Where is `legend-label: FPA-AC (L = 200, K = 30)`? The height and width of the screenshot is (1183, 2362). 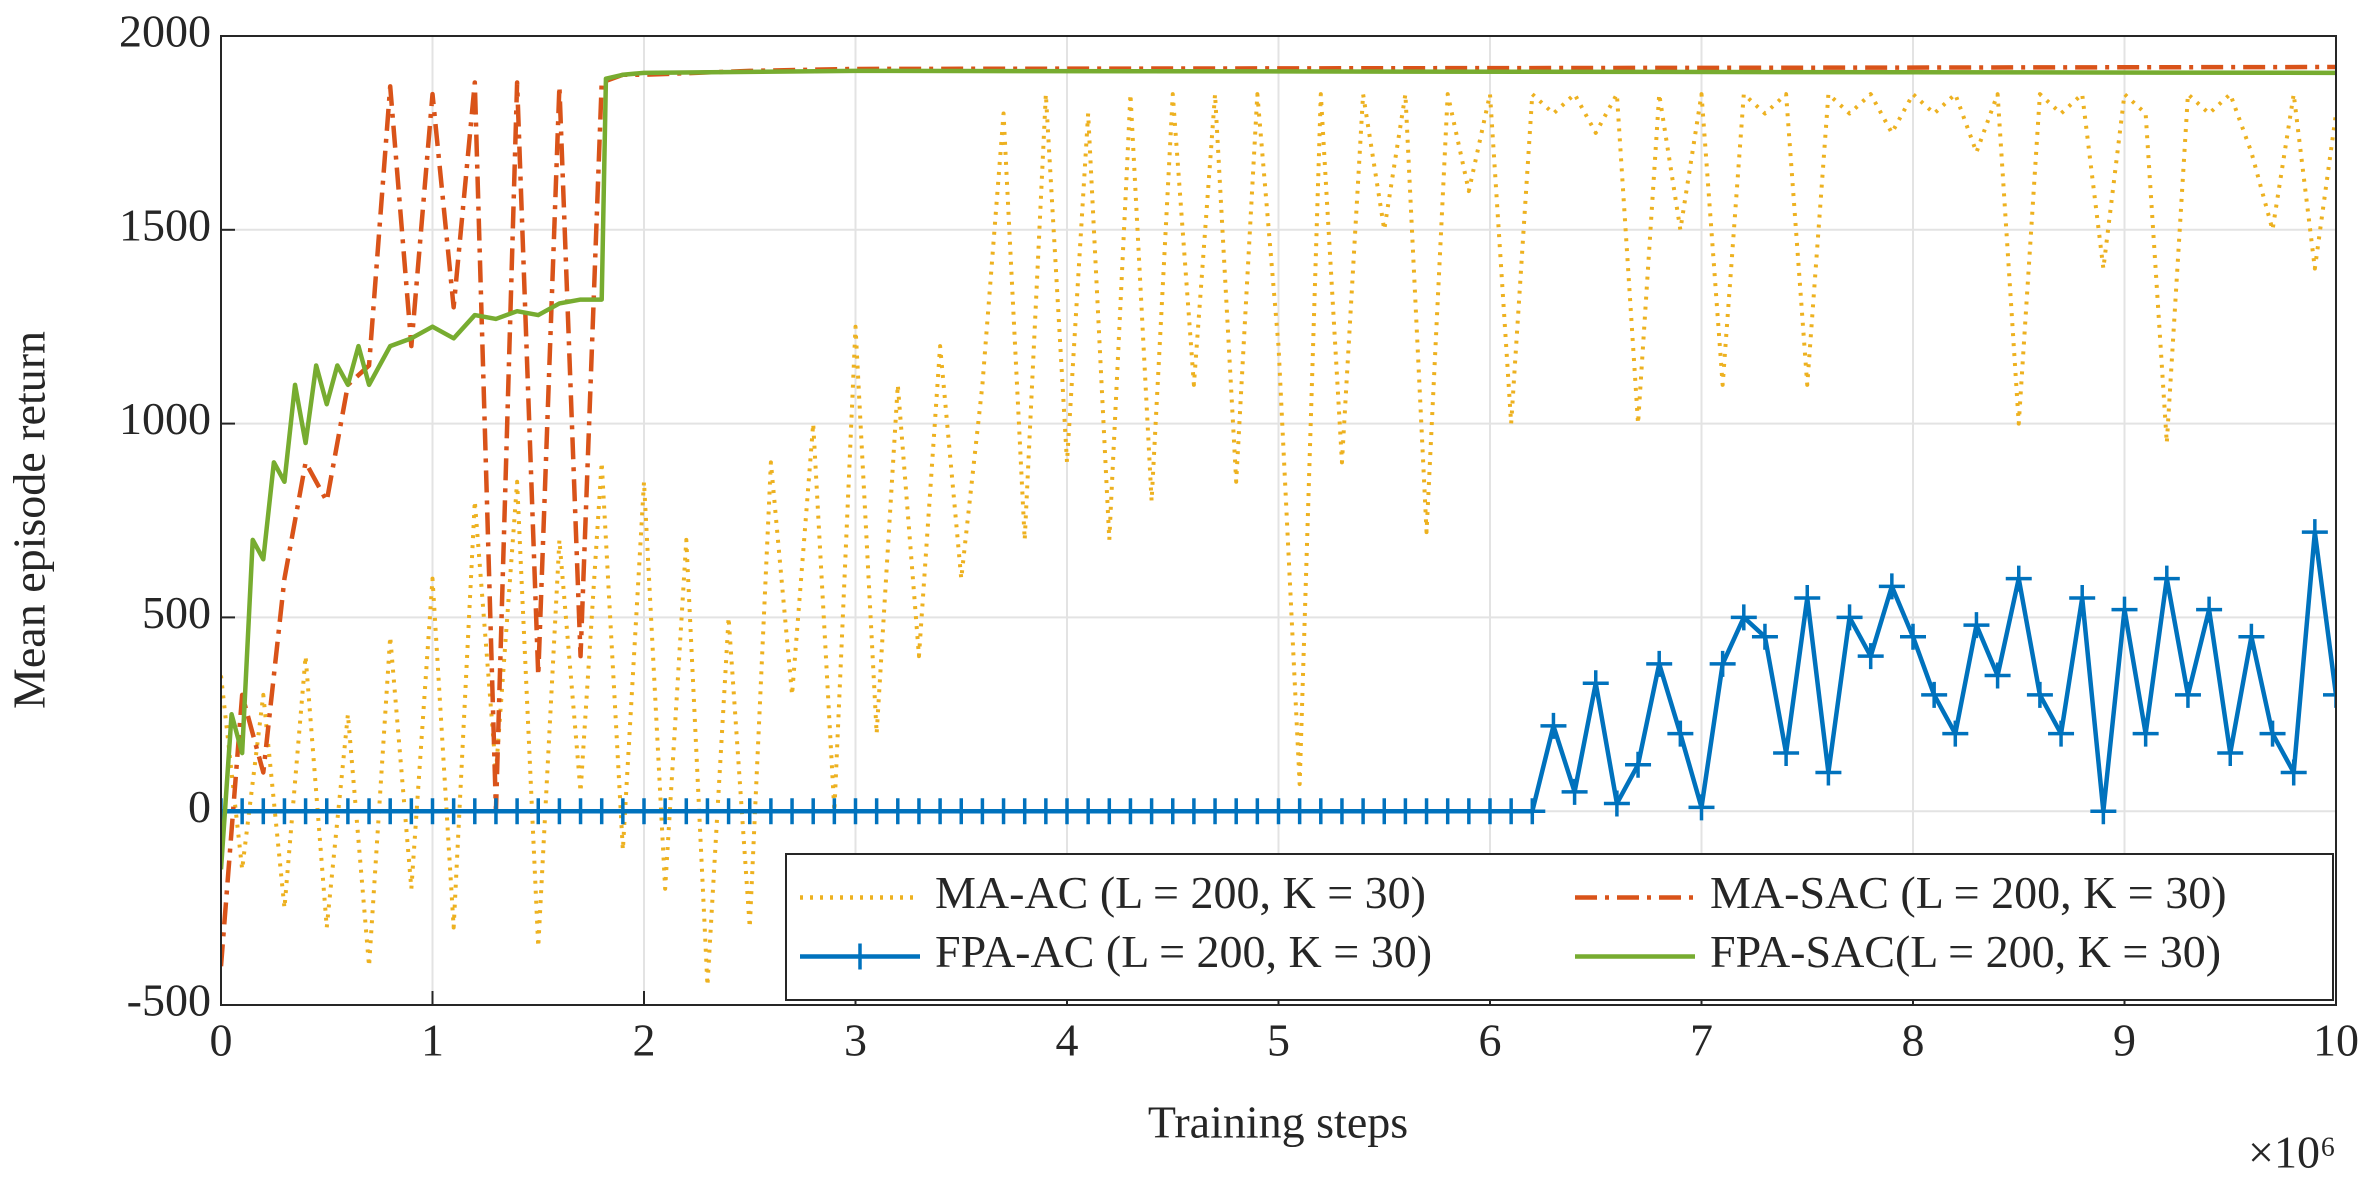 legend-label: FPA-AC (L = 200, K = 30) is located at coordinates (1183, 951).